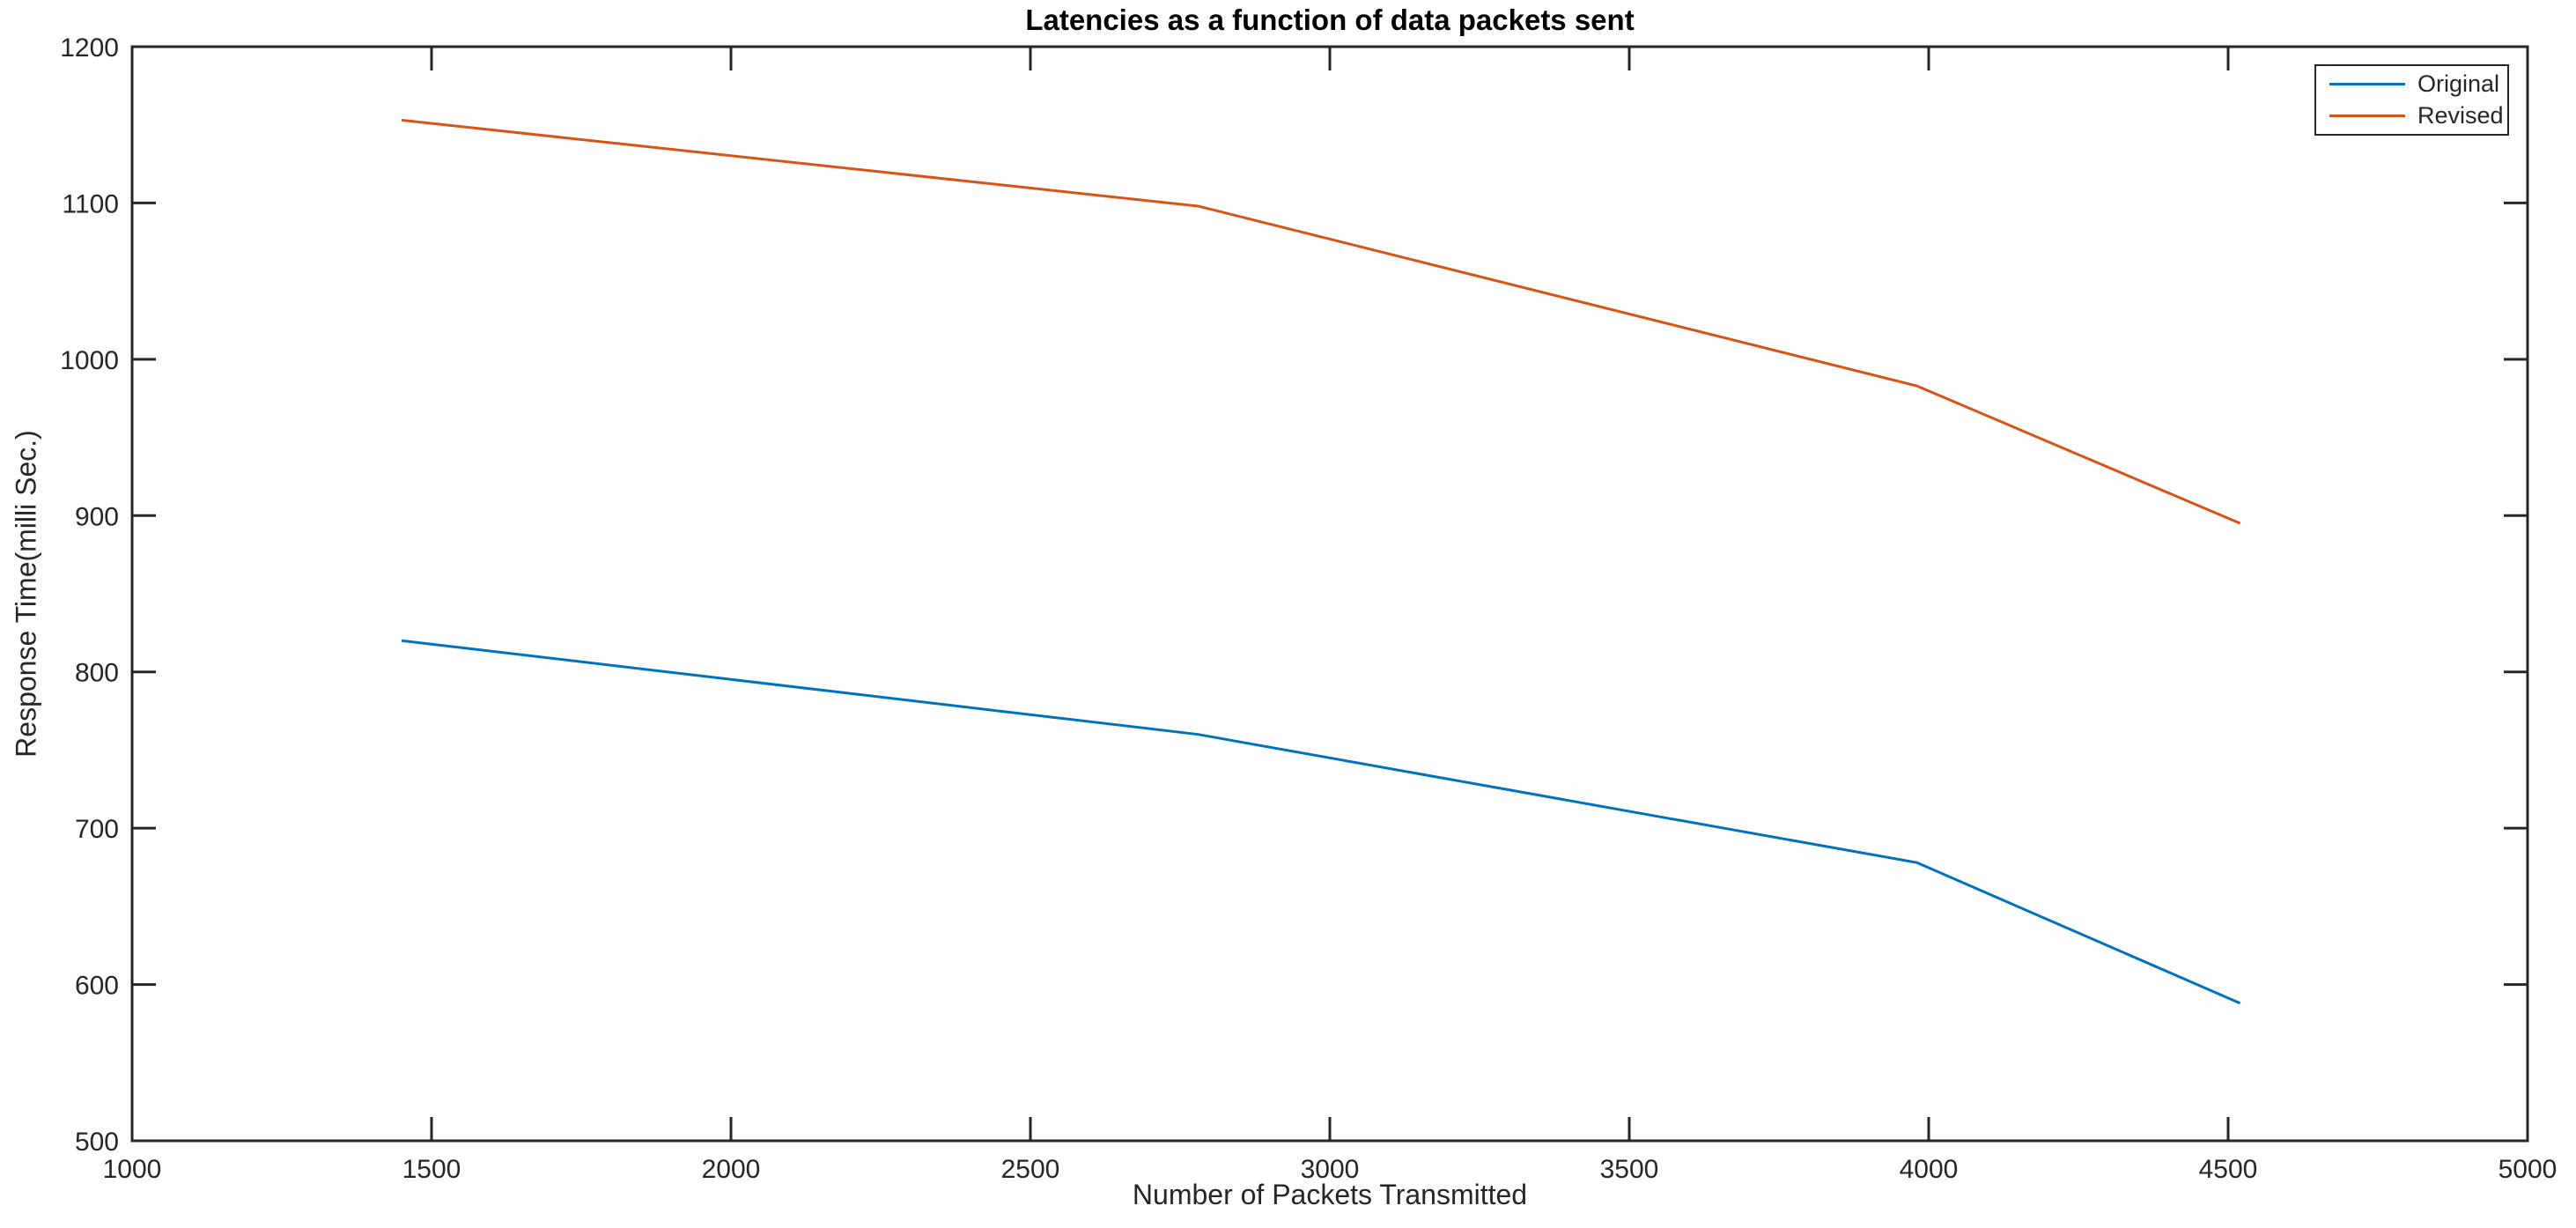  I want to click on legend-label-revised: Revised, so click(2460, 116).